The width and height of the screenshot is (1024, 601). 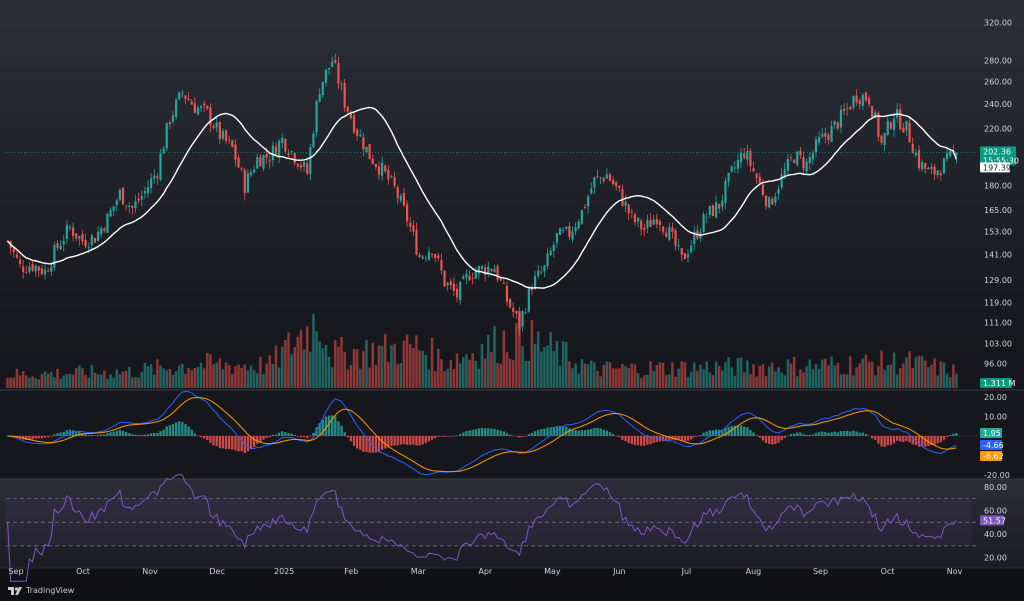 I want to click on tradingview-logo: TradingView, so click(x=41, y=590).